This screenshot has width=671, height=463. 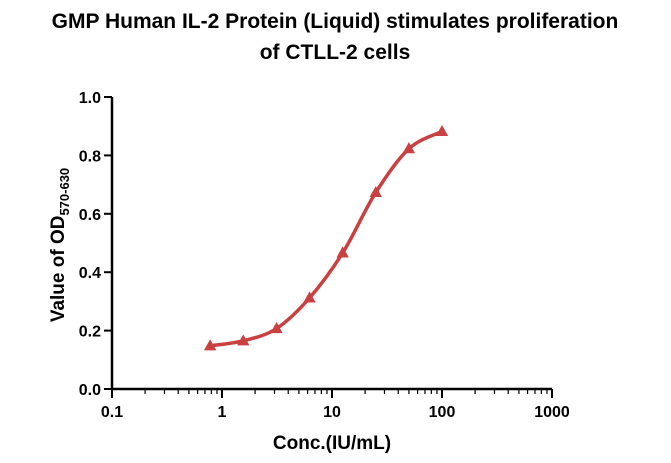 What do you see at coordinates (90, 332) in the screenshot?
I see `y-tick-label: 0.2` at bounding box center [90, 332].